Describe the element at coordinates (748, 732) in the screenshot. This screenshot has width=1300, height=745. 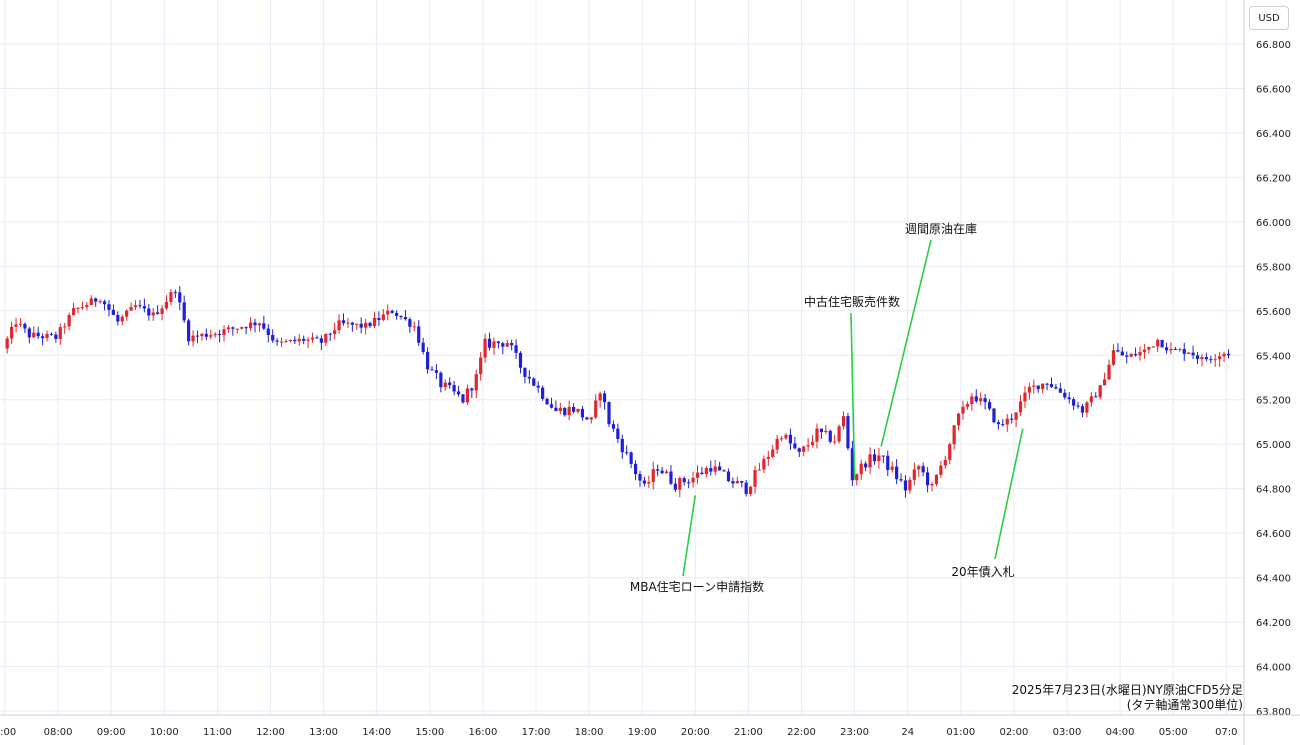
I see `x-tick-label: 21:00` at that location.